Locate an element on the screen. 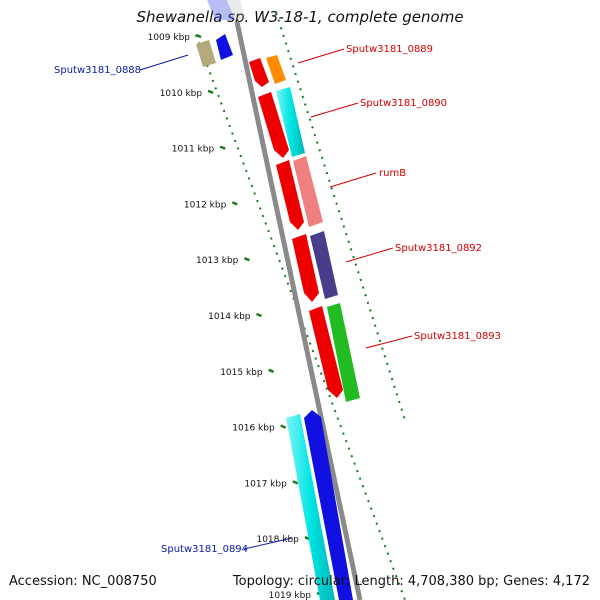 Image resolution: width=600 pixels, height=600 pixels. fade-bands is located at coordinates (226, 10).